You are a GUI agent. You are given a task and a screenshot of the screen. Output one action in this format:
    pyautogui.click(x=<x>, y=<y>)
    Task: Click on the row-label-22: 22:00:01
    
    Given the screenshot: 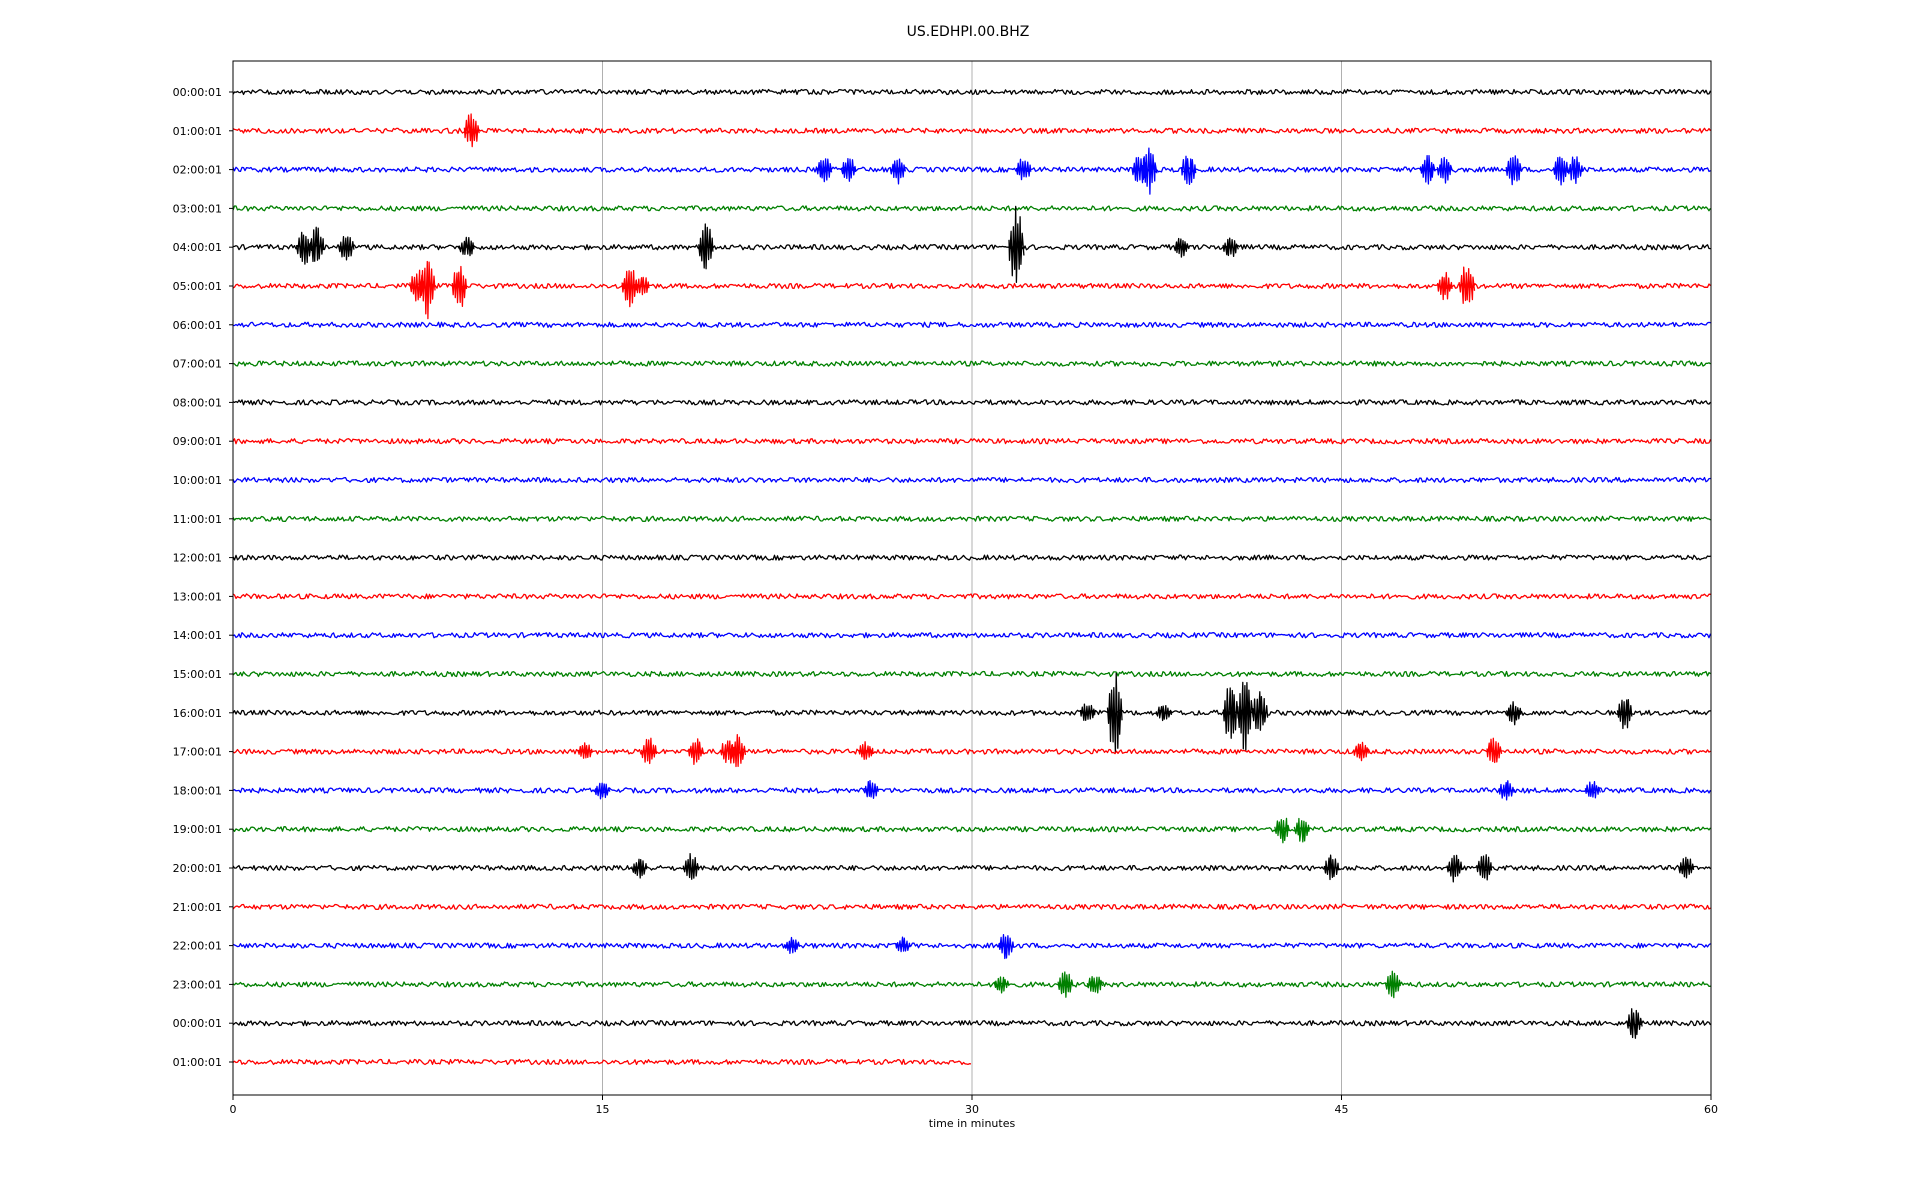 What is the action you would take?
    pyautogui.click(x=197, y=946)
    